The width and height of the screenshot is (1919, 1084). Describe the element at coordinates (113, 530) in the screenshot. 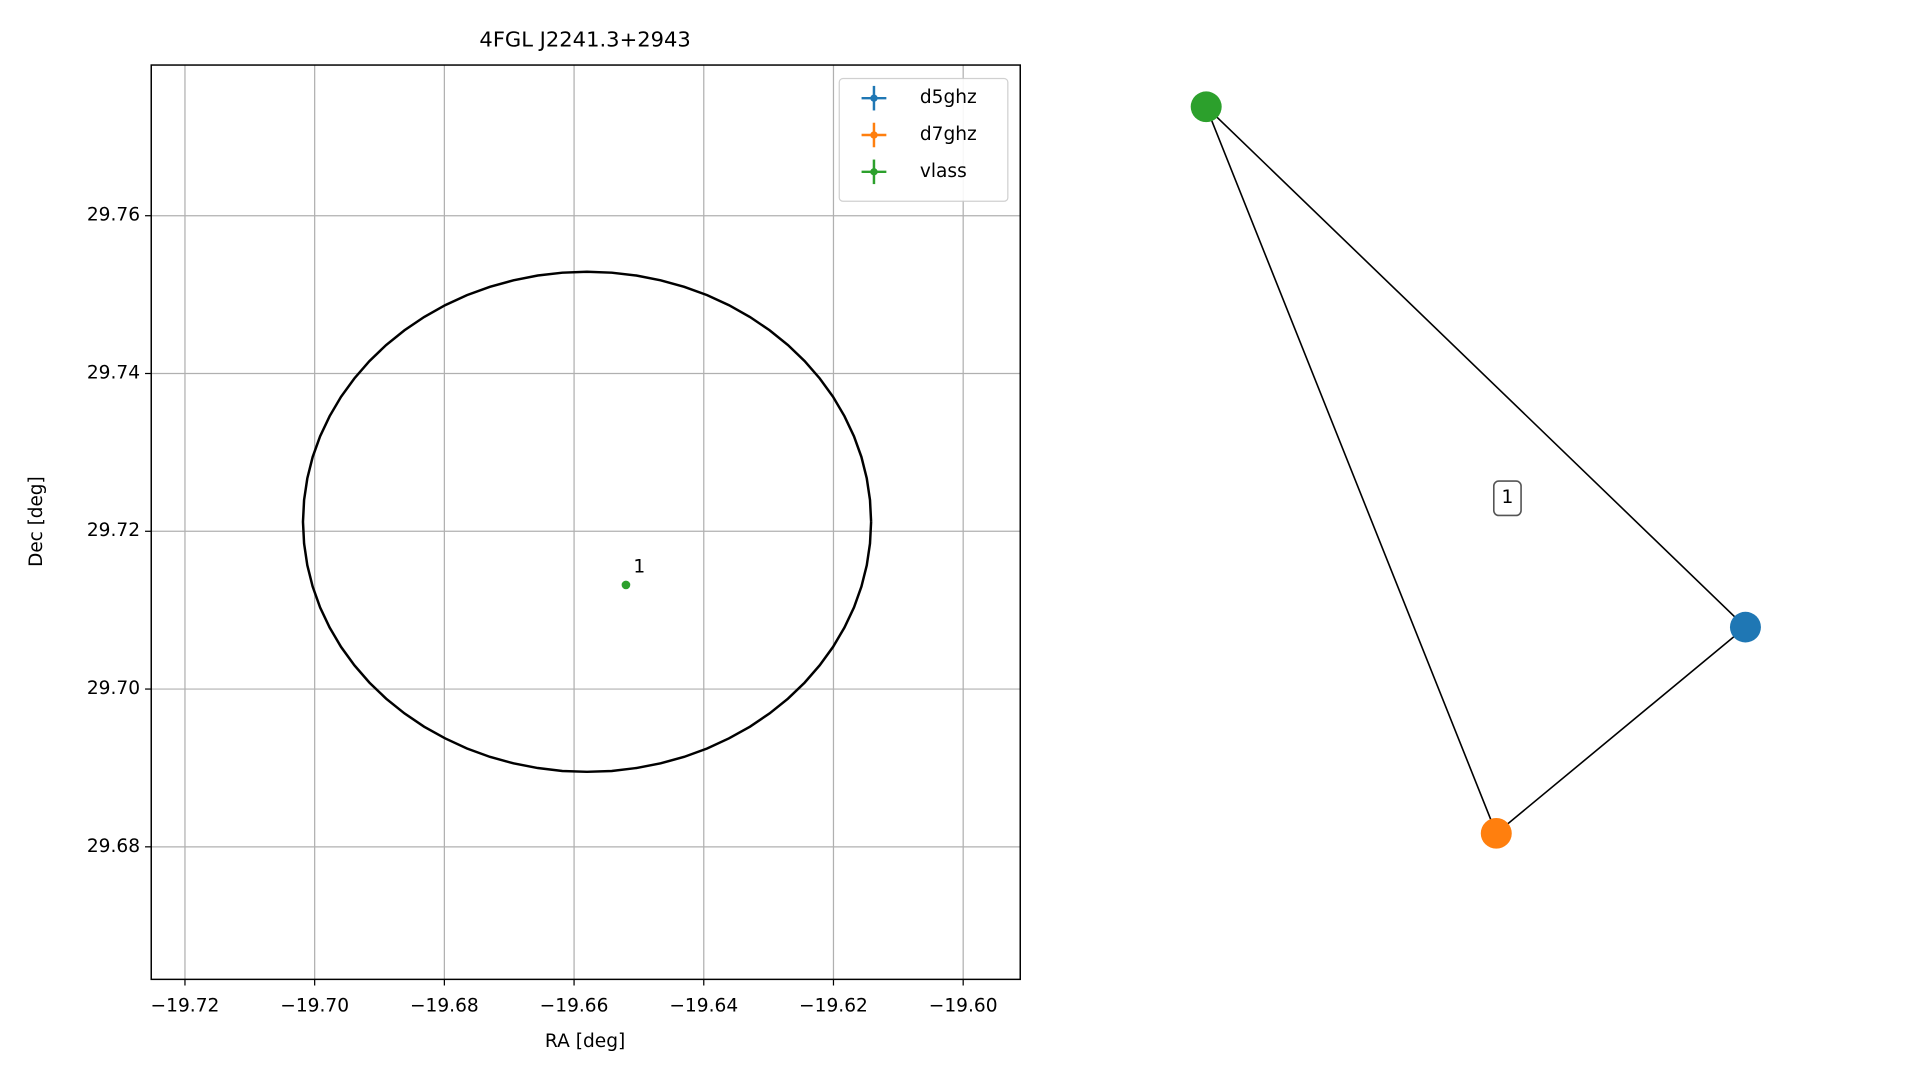

I see `y-tick-label: 29.72` at that location.